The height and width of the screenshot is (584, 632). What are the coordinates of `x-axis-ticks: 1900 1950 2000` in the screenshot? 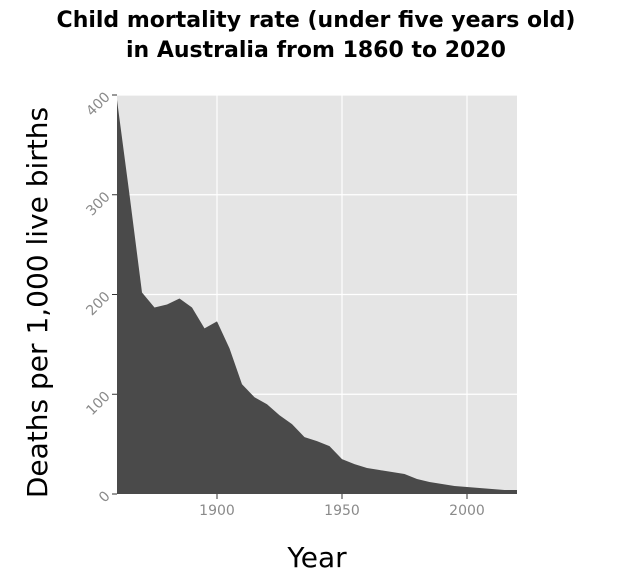 It's located at (342, 506).